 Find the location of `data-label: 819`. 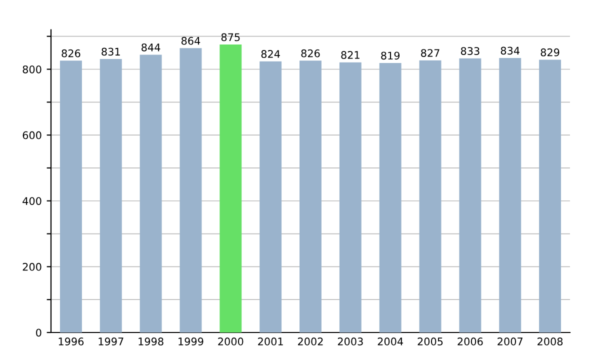

data-label: 819 is located at coordinates (390, 56).